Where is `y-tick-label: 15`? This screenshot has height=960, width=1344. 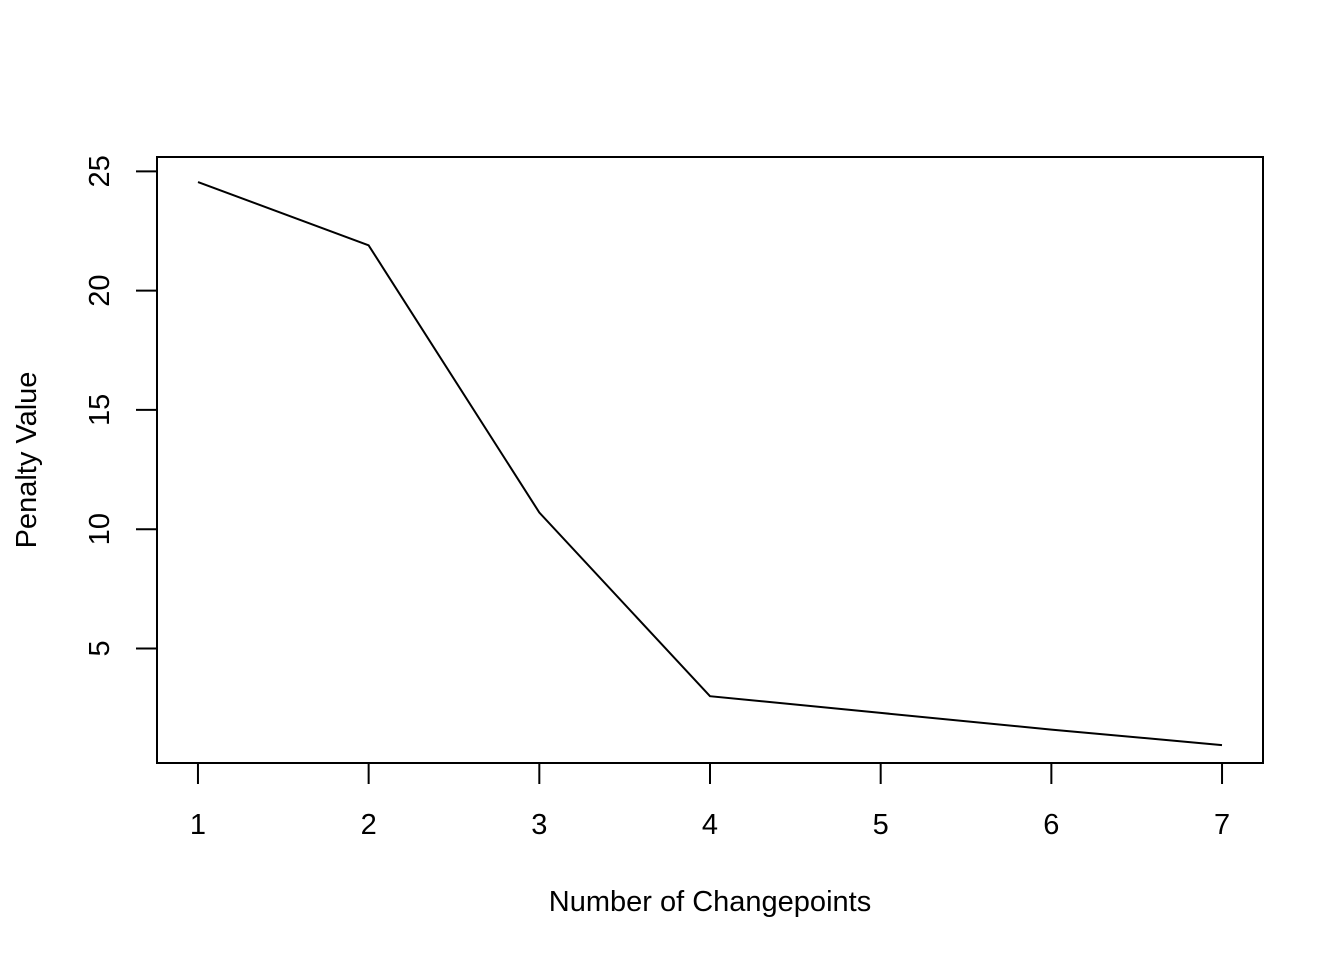
y-tick-label: 15 is located at coordinates (100, 410).